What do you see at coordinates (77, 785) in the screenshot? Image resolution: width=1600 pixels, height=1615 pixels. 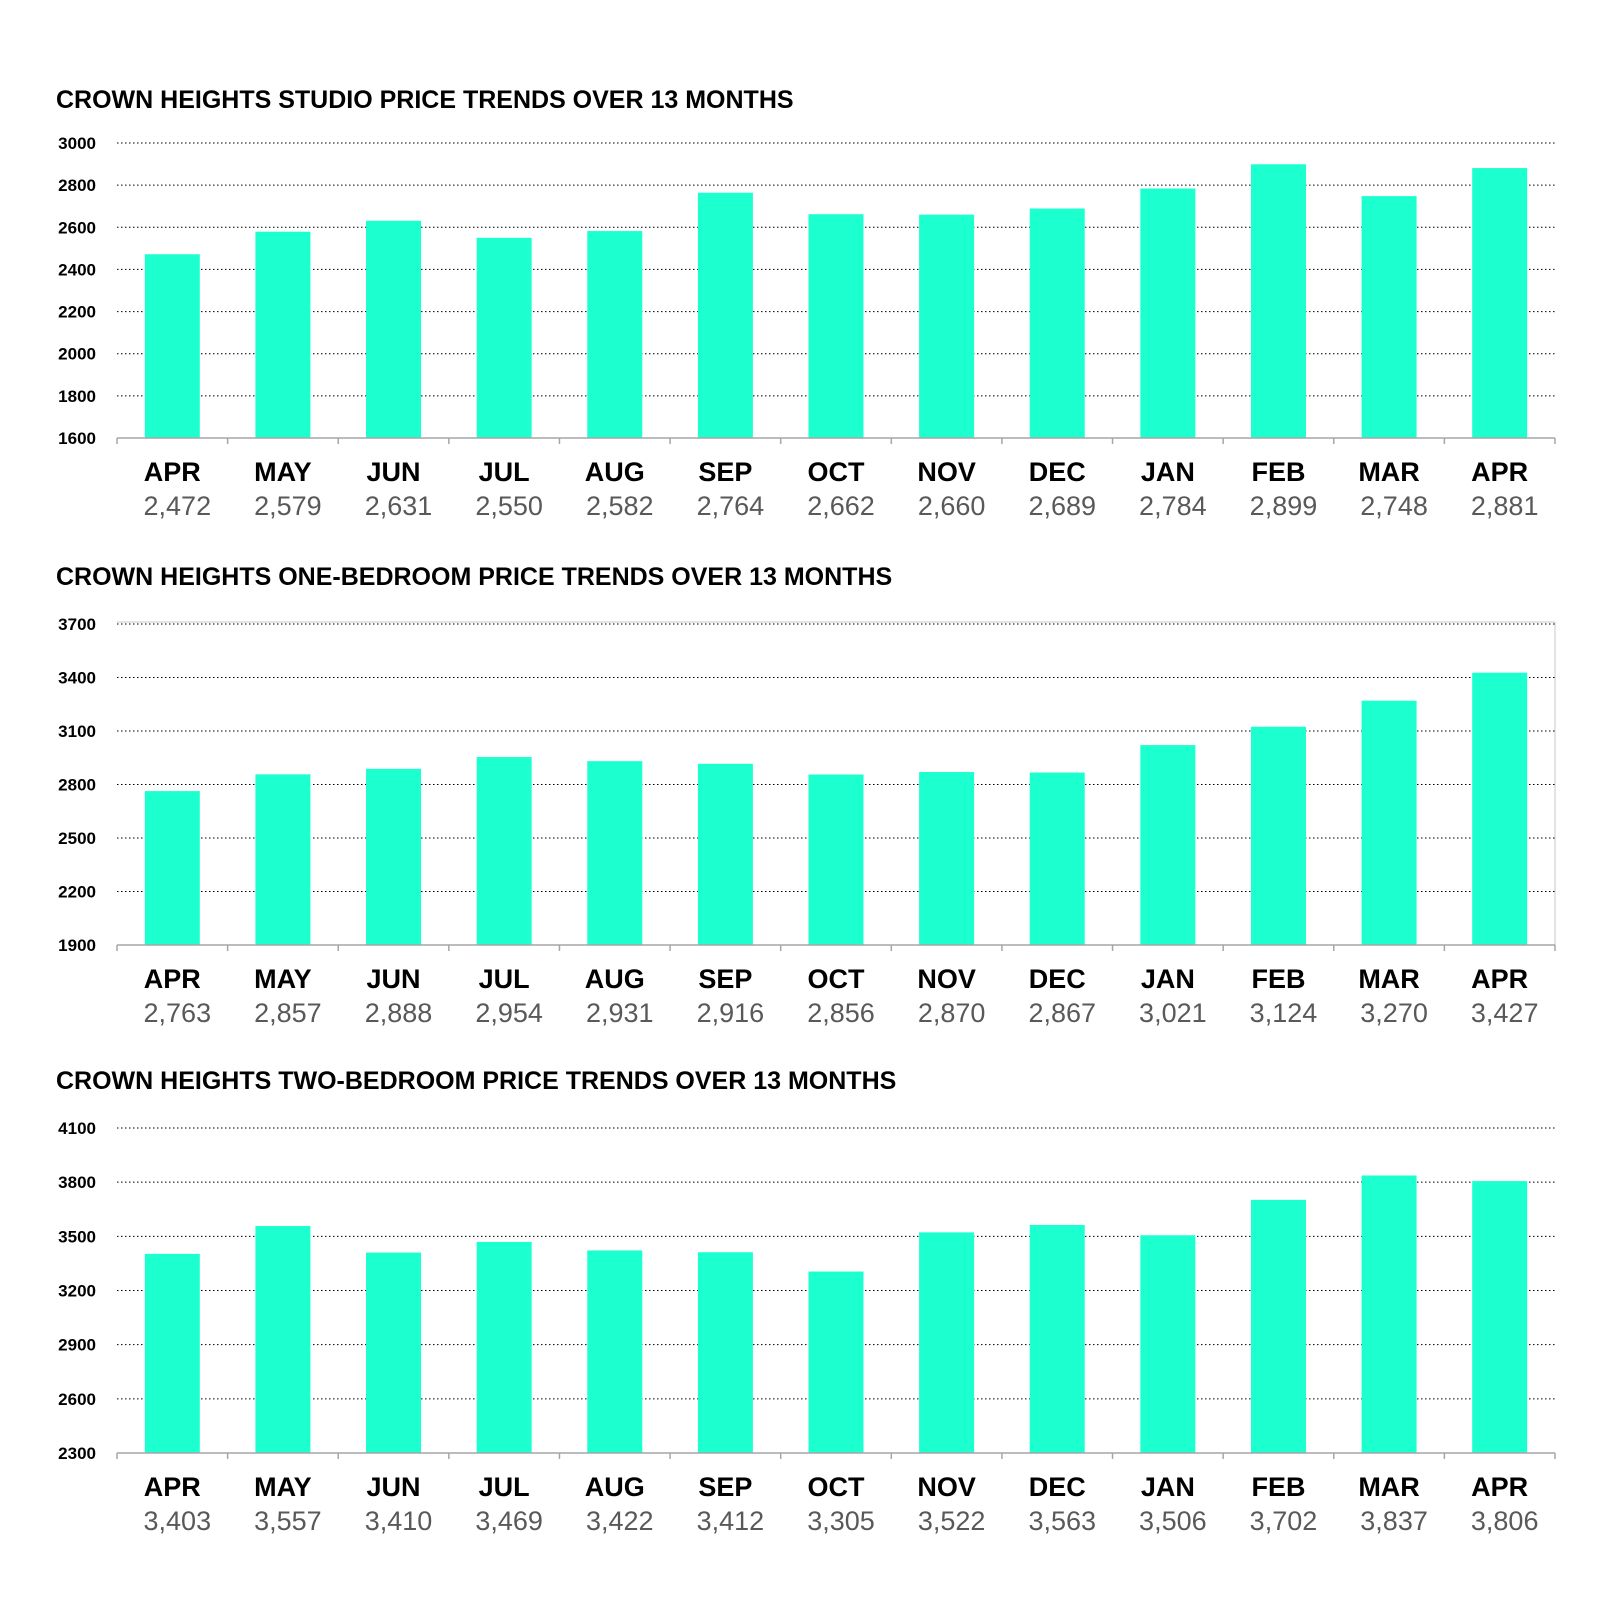 I see `y-tick-label: 2800` at bounding box center [77, 785].